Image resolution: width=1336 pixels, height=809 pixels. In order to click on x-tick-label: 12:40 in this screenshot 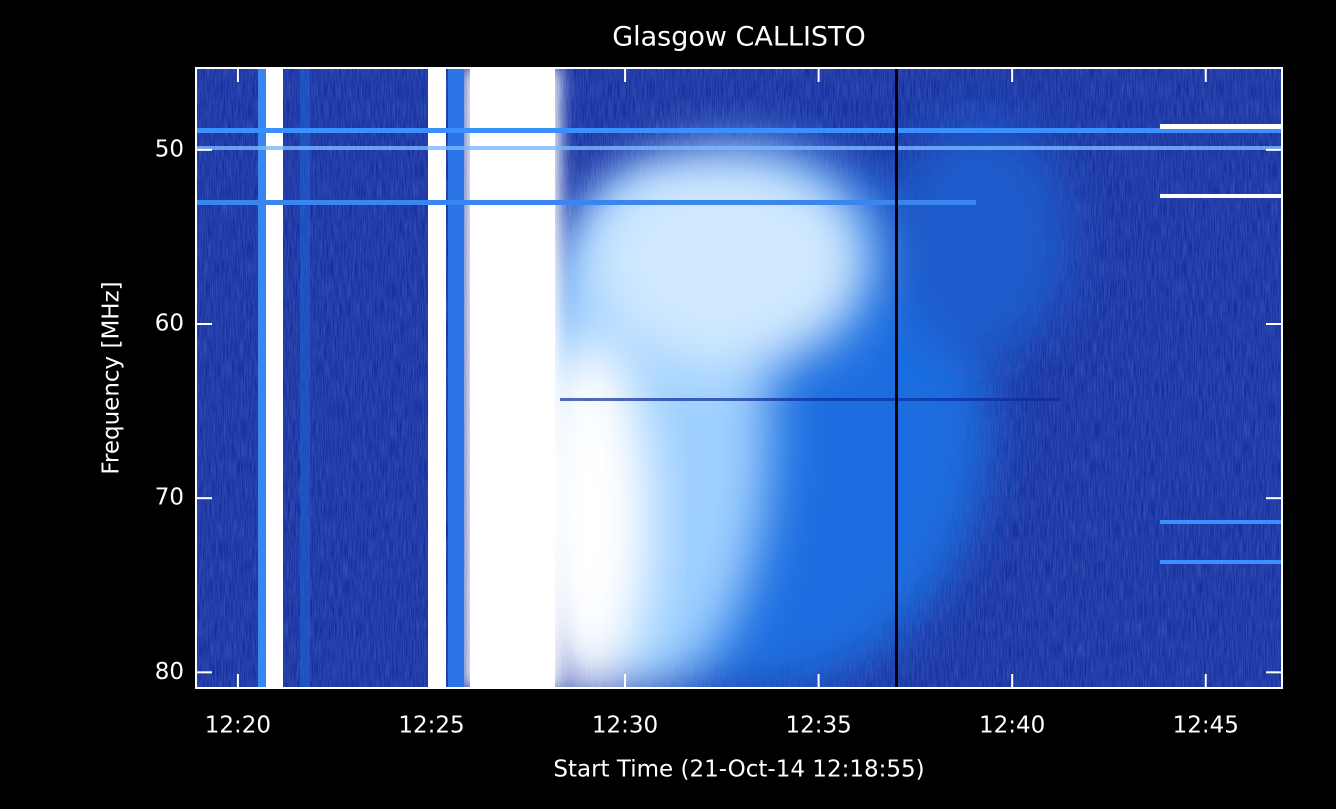, I will do `click(1012, 726)`.